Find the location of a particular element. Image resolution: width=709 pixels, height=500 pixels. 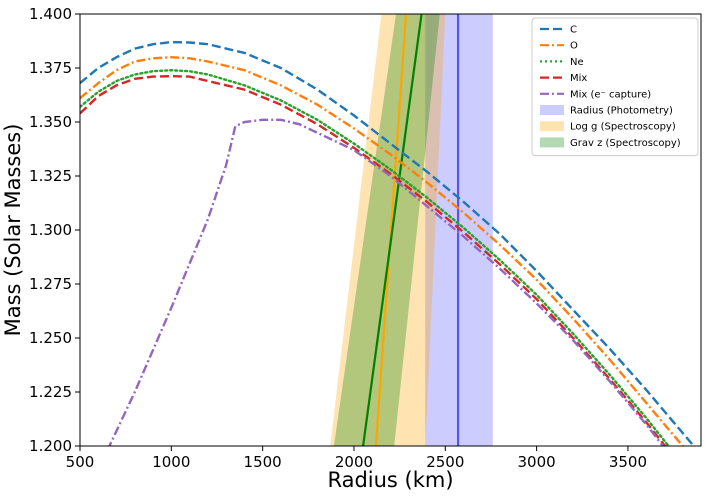

reference-lines-layer is located at coordinates (411, 230).